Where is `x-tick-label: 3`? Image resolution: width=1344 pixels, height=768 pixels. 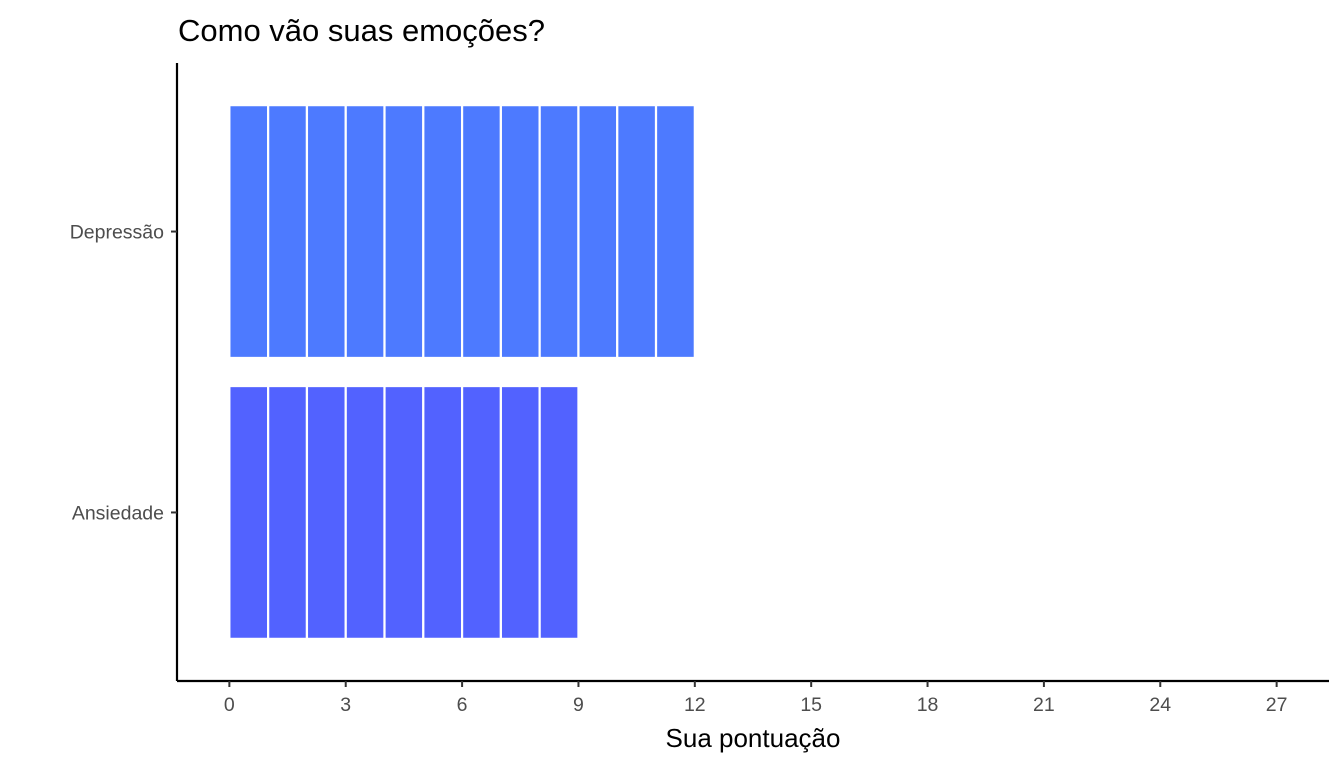
x-tick-label: 3 is located at coordinates (345, 705).